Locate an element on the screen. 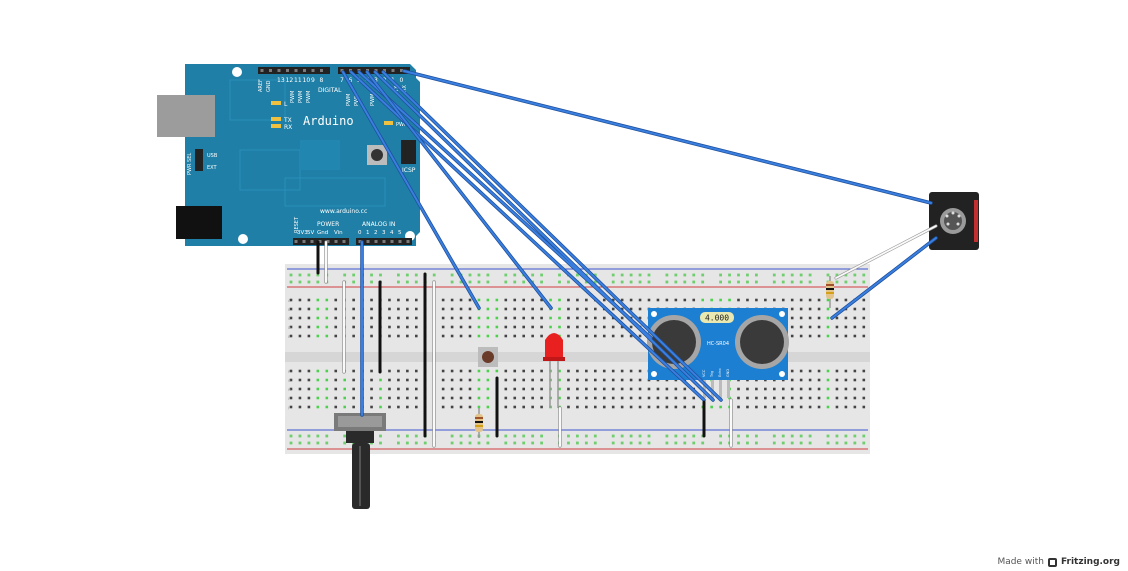 This screenshot has width=1128, height=571. analog-pin-label: 2 is located at coordinates (376, 233).